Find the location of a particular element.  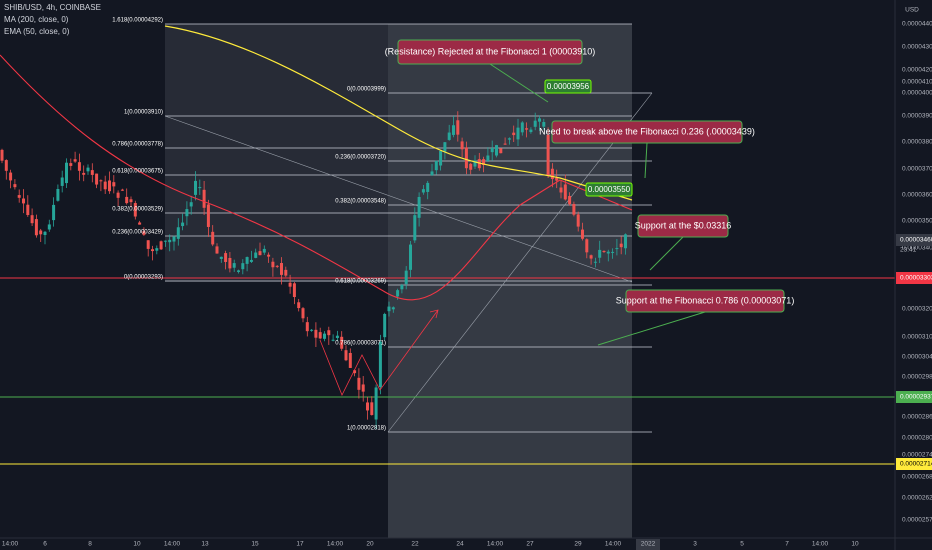

fib-label: 0.786(0.00003071) is located at coordinates (360, 344).